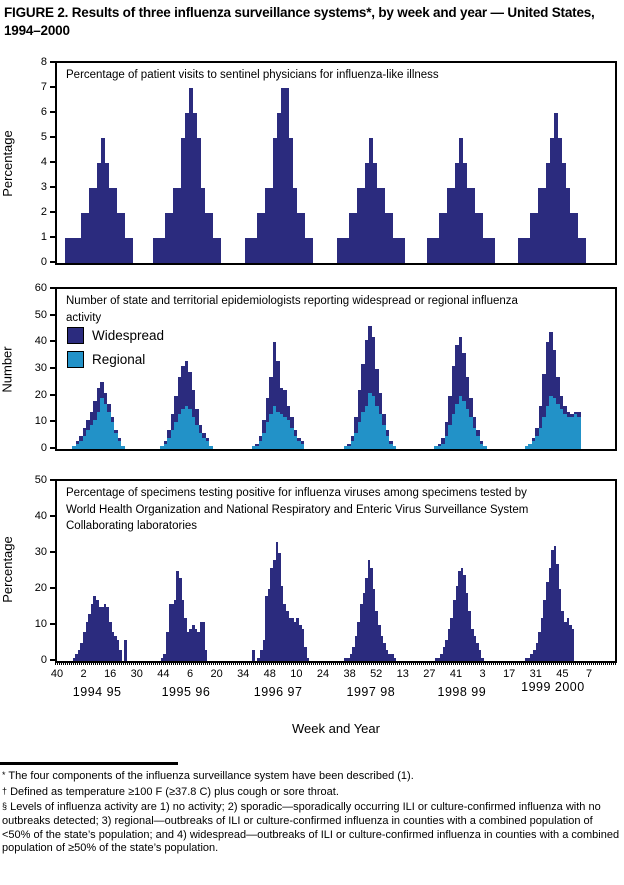  What do you see at coordinates (43, 112) in the screenshot?
I see `y-tick-label: 6` at bounding box center [43, 112].